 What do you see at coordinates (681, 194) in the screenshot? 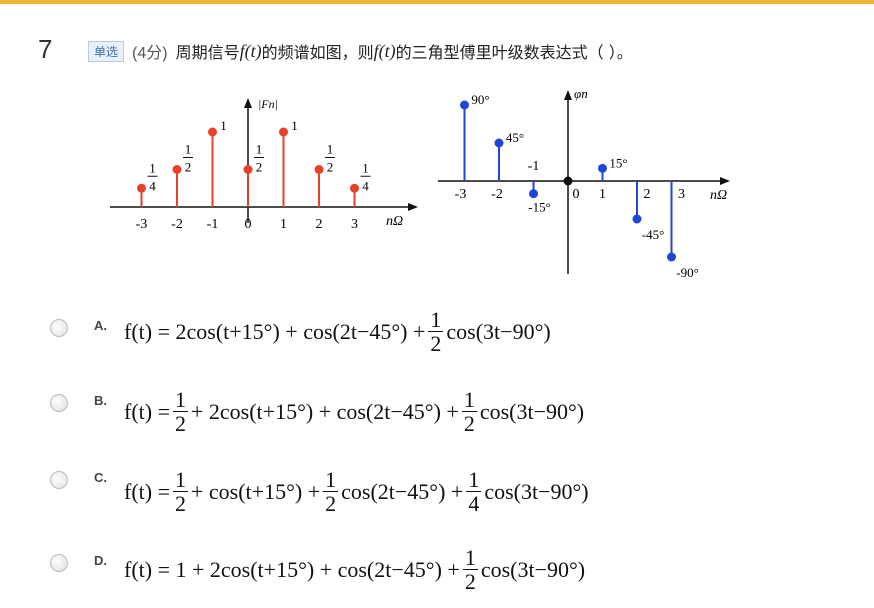
I see `phase-x-tick-label: 3` at bounding box center [681, 194].